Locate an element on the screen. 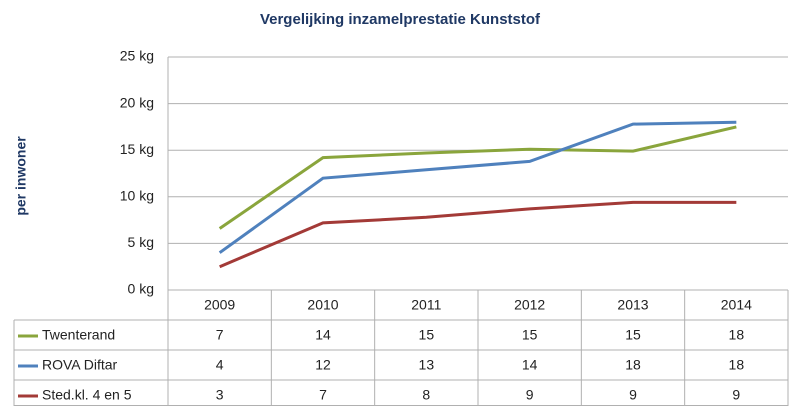 The width and height of the screenshot is (791, 406). table-value: 12 is located at coordinates (323, 365).